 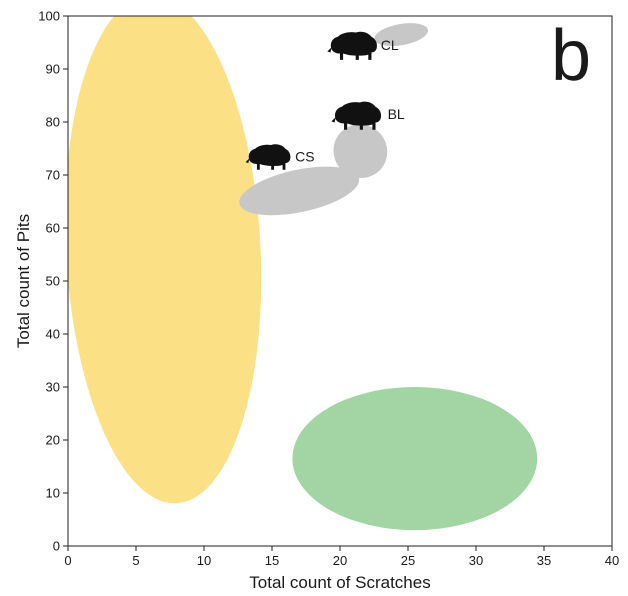 What do you see at coordinates (53, 440) in the screenshot?
I see `y-tick-label: 20` at bounding box center [53, 440].